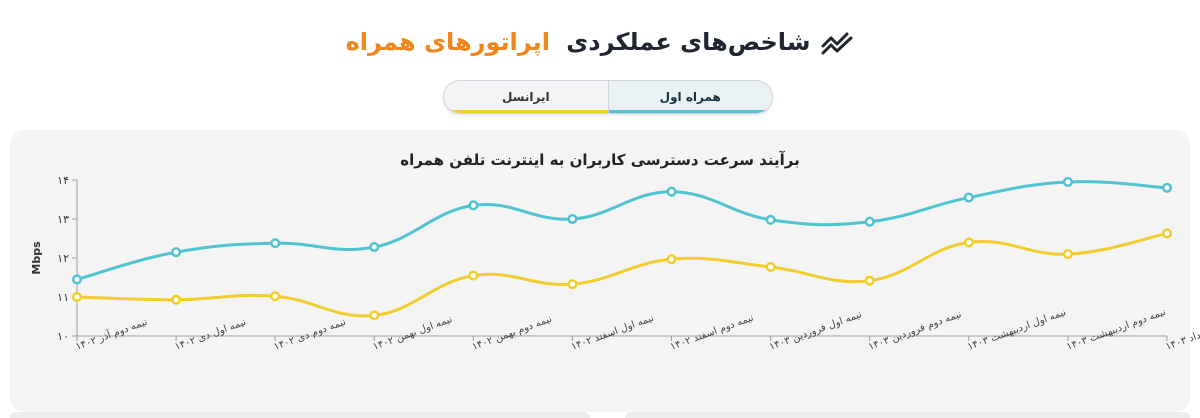  Describe the element at coordinates (688, 42) in the screenshot. I see `page-title-main: شاخص‌های عملکردی` at that location.